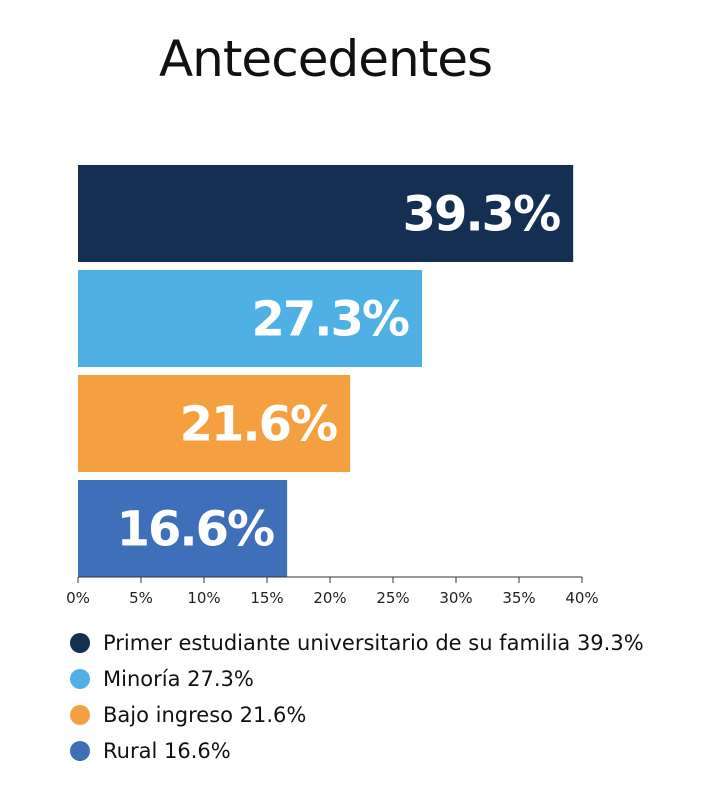  I want to click on bar-value-label: 27.3%, so click(329, 320).